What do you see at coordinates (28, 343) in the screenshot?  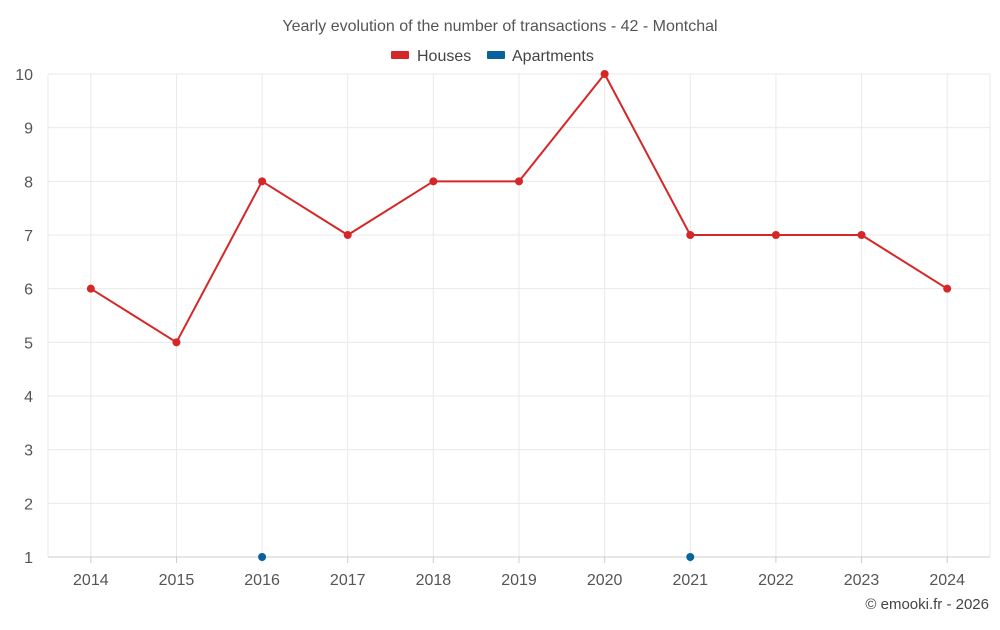 I see `y-tick-label: 5` at bounding box center [28, 343].